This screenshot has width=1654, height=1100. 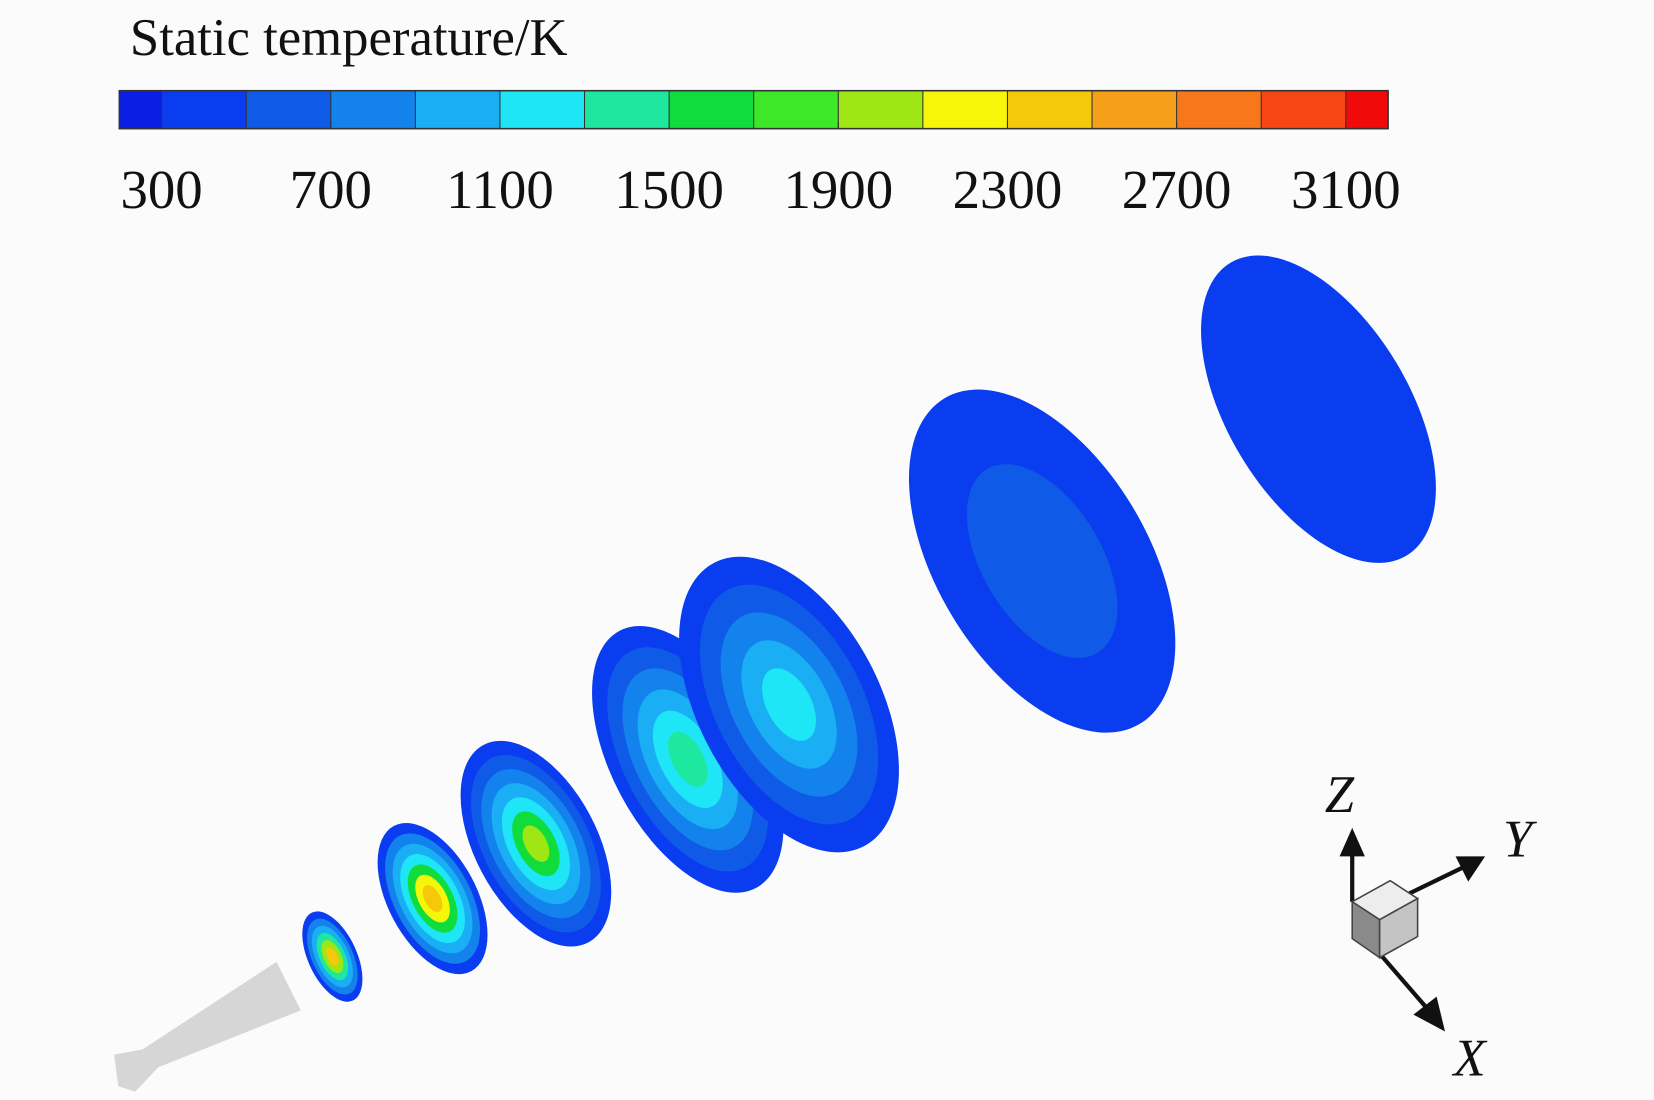 What do you see at coordinates (1470, 869) in the screenshot?
I see `y-arrow` at bounding box center [1470, 869].